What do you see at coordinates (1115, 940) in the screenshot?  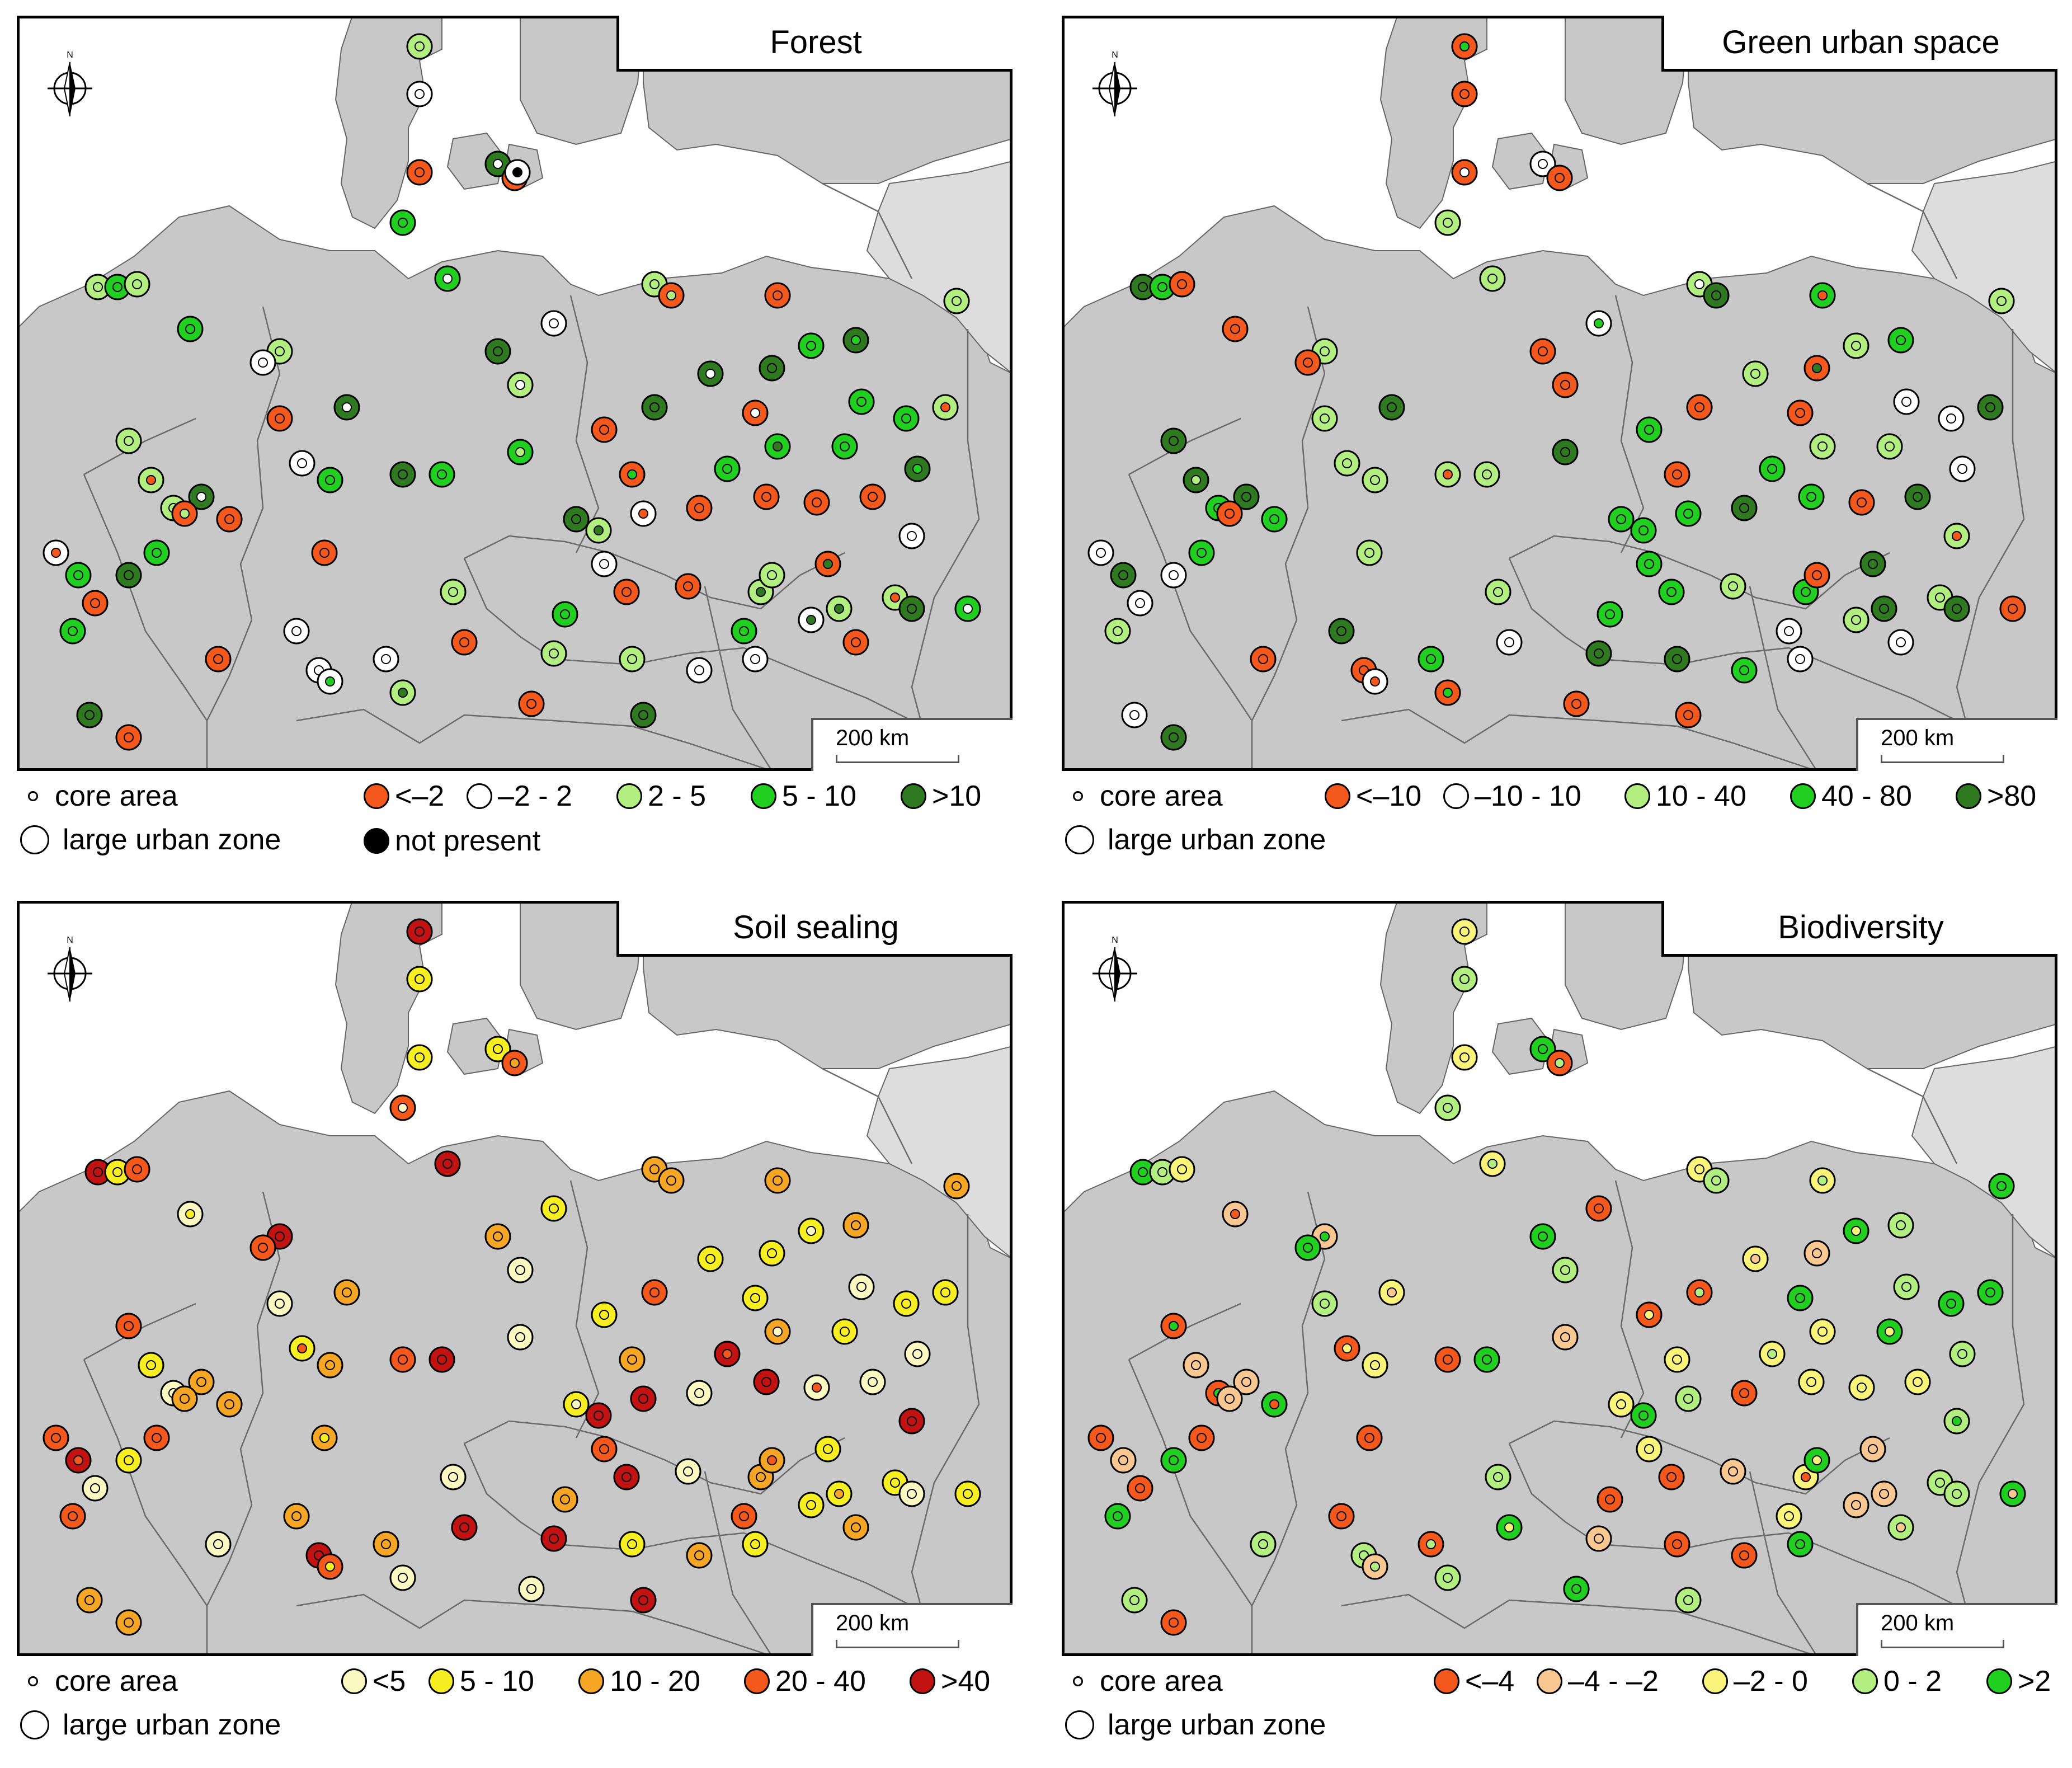 I see `compass-letter: N` at bounding box center [1115, 940].